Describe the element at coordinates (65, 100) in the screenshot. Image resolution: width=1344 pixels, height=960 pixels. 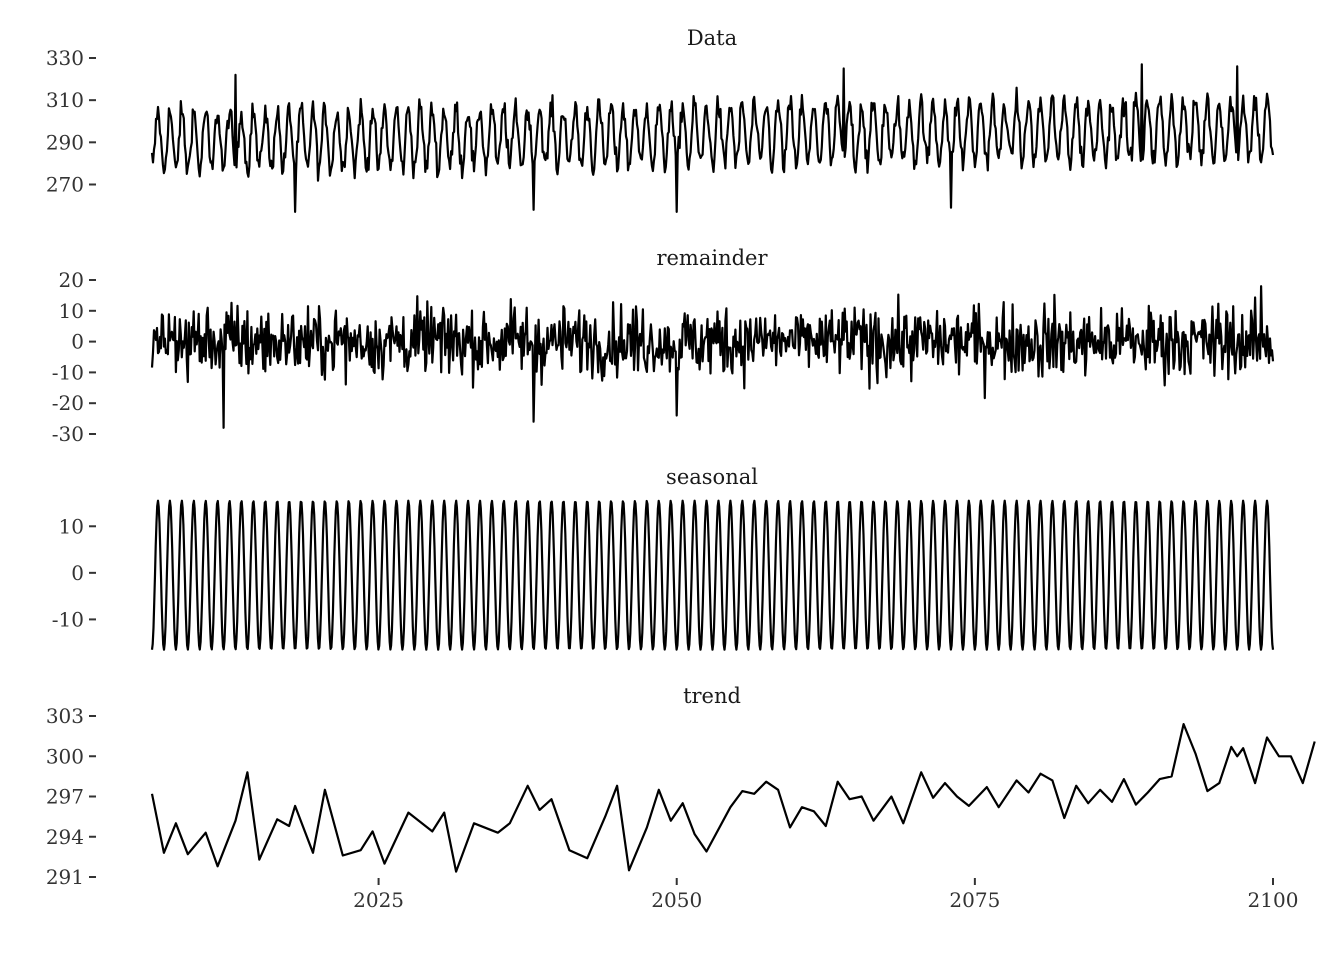
I see `y-tick-label: 310` at that location.